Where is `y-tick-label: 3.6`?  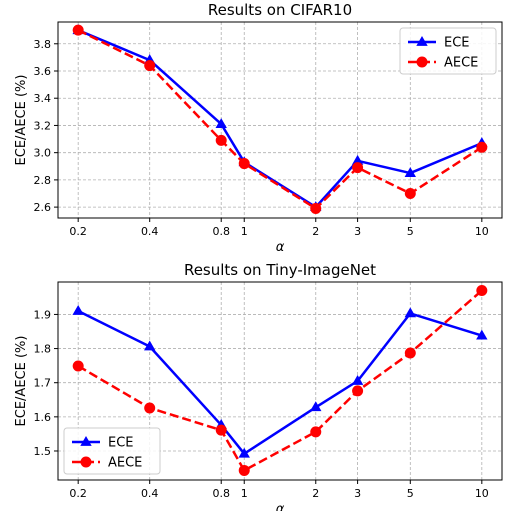
y-tick-label: 3.6 is located at coordinates (43, 71).